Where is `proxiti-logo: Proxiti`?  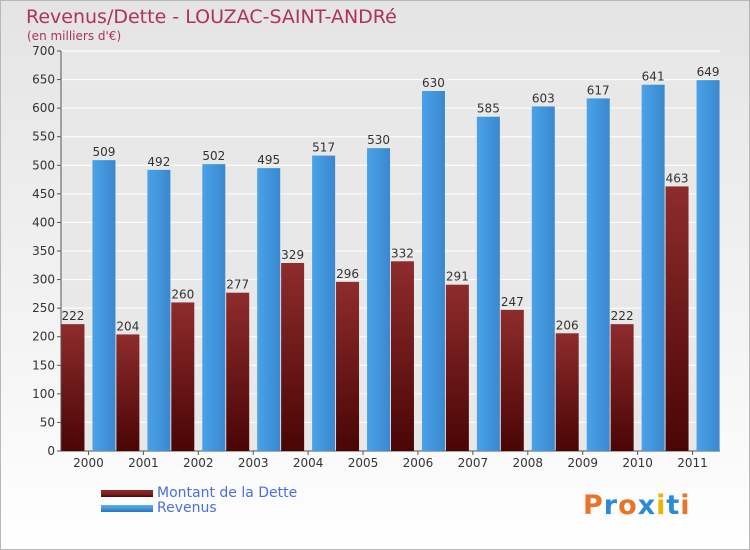 proxiti-logo: Proxiti is located at coordinates (637, 505).